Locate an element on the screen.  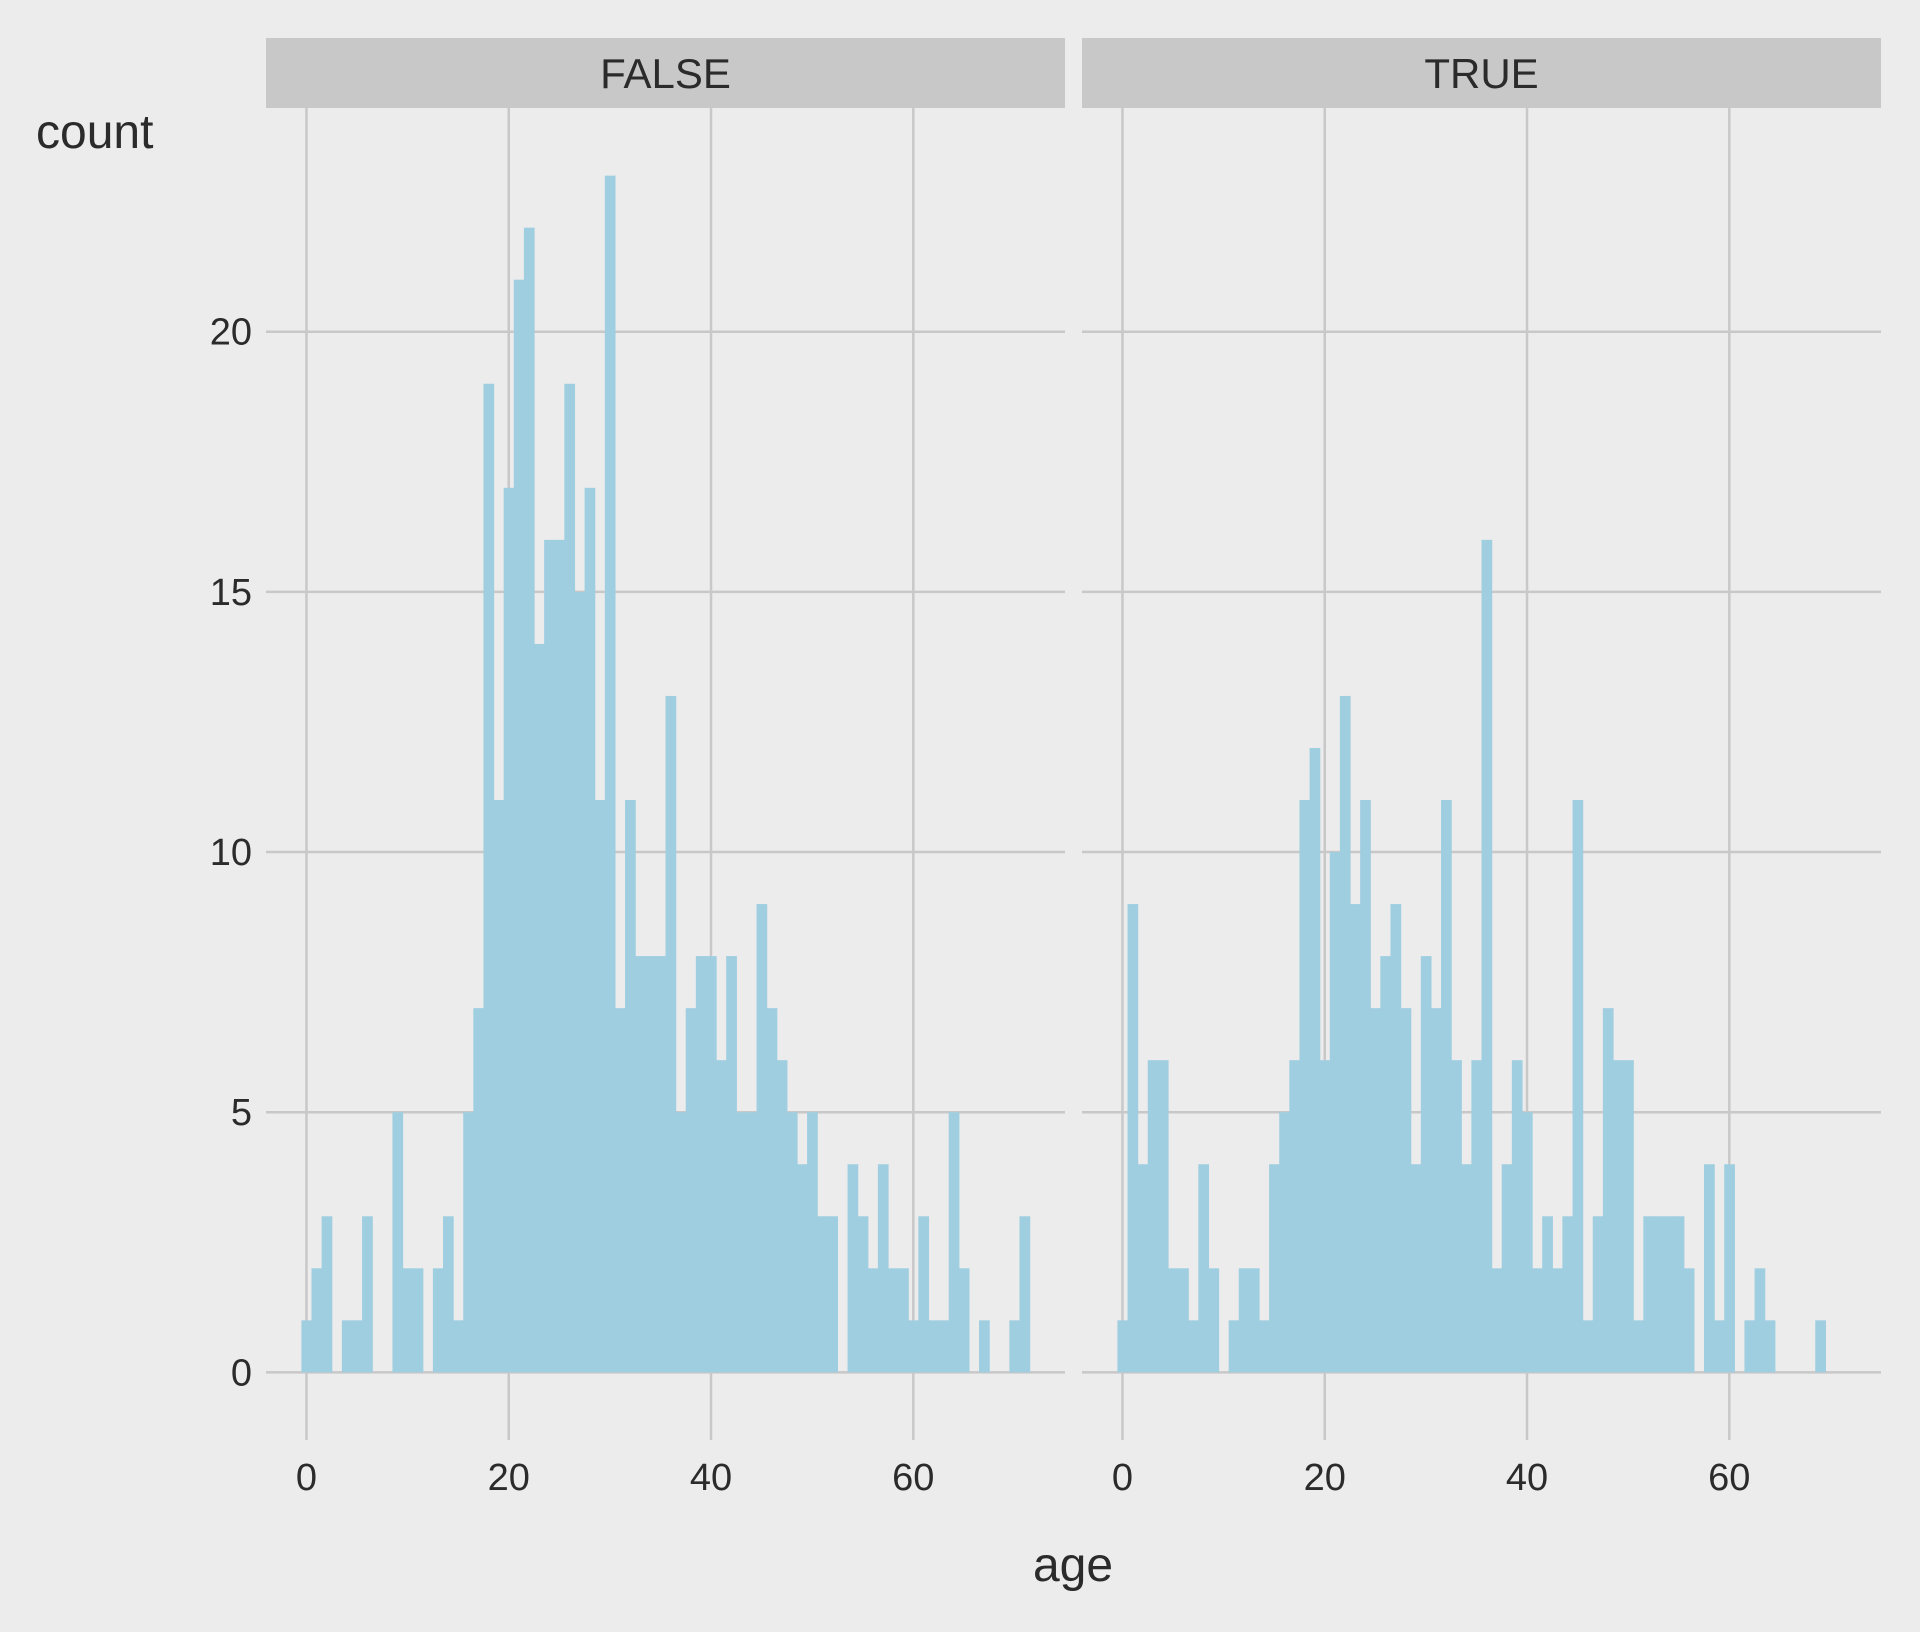
y-tick-label: 5 is located at coordinates (241, 1113).